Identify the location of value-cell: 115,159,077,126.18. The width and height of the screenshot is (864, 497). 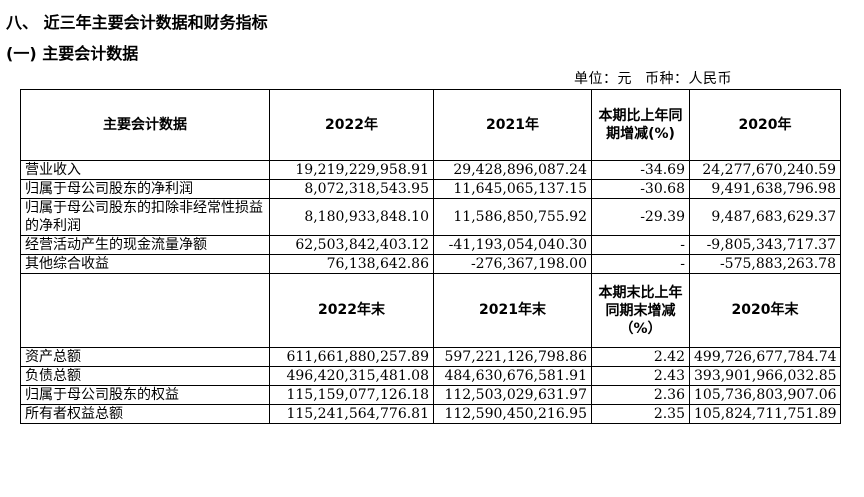
(351, 395).